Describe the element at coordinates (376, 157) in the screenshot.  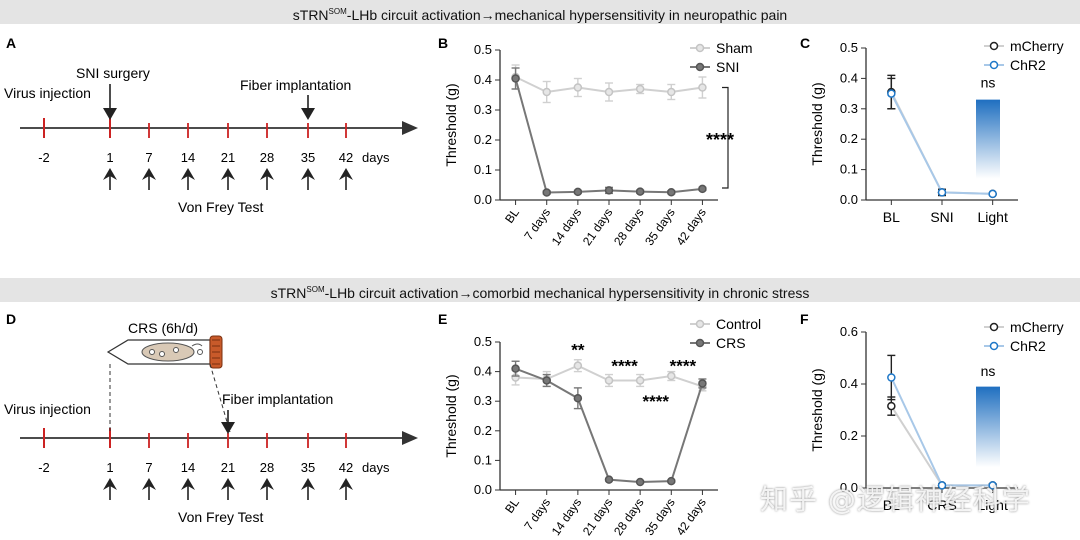
I see `timeline-a-unit-label: days` at that location.